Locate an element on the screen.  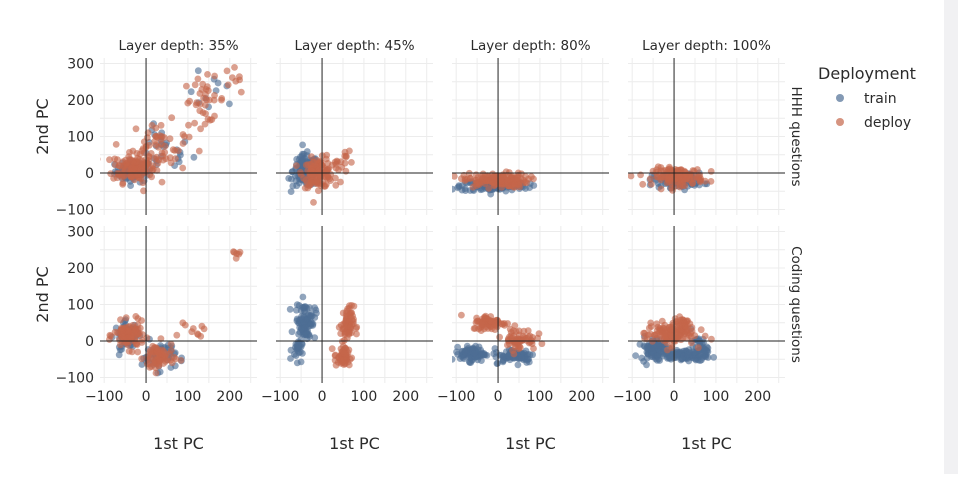
y-tick-label: 300 is located at coordinates (80, 232).